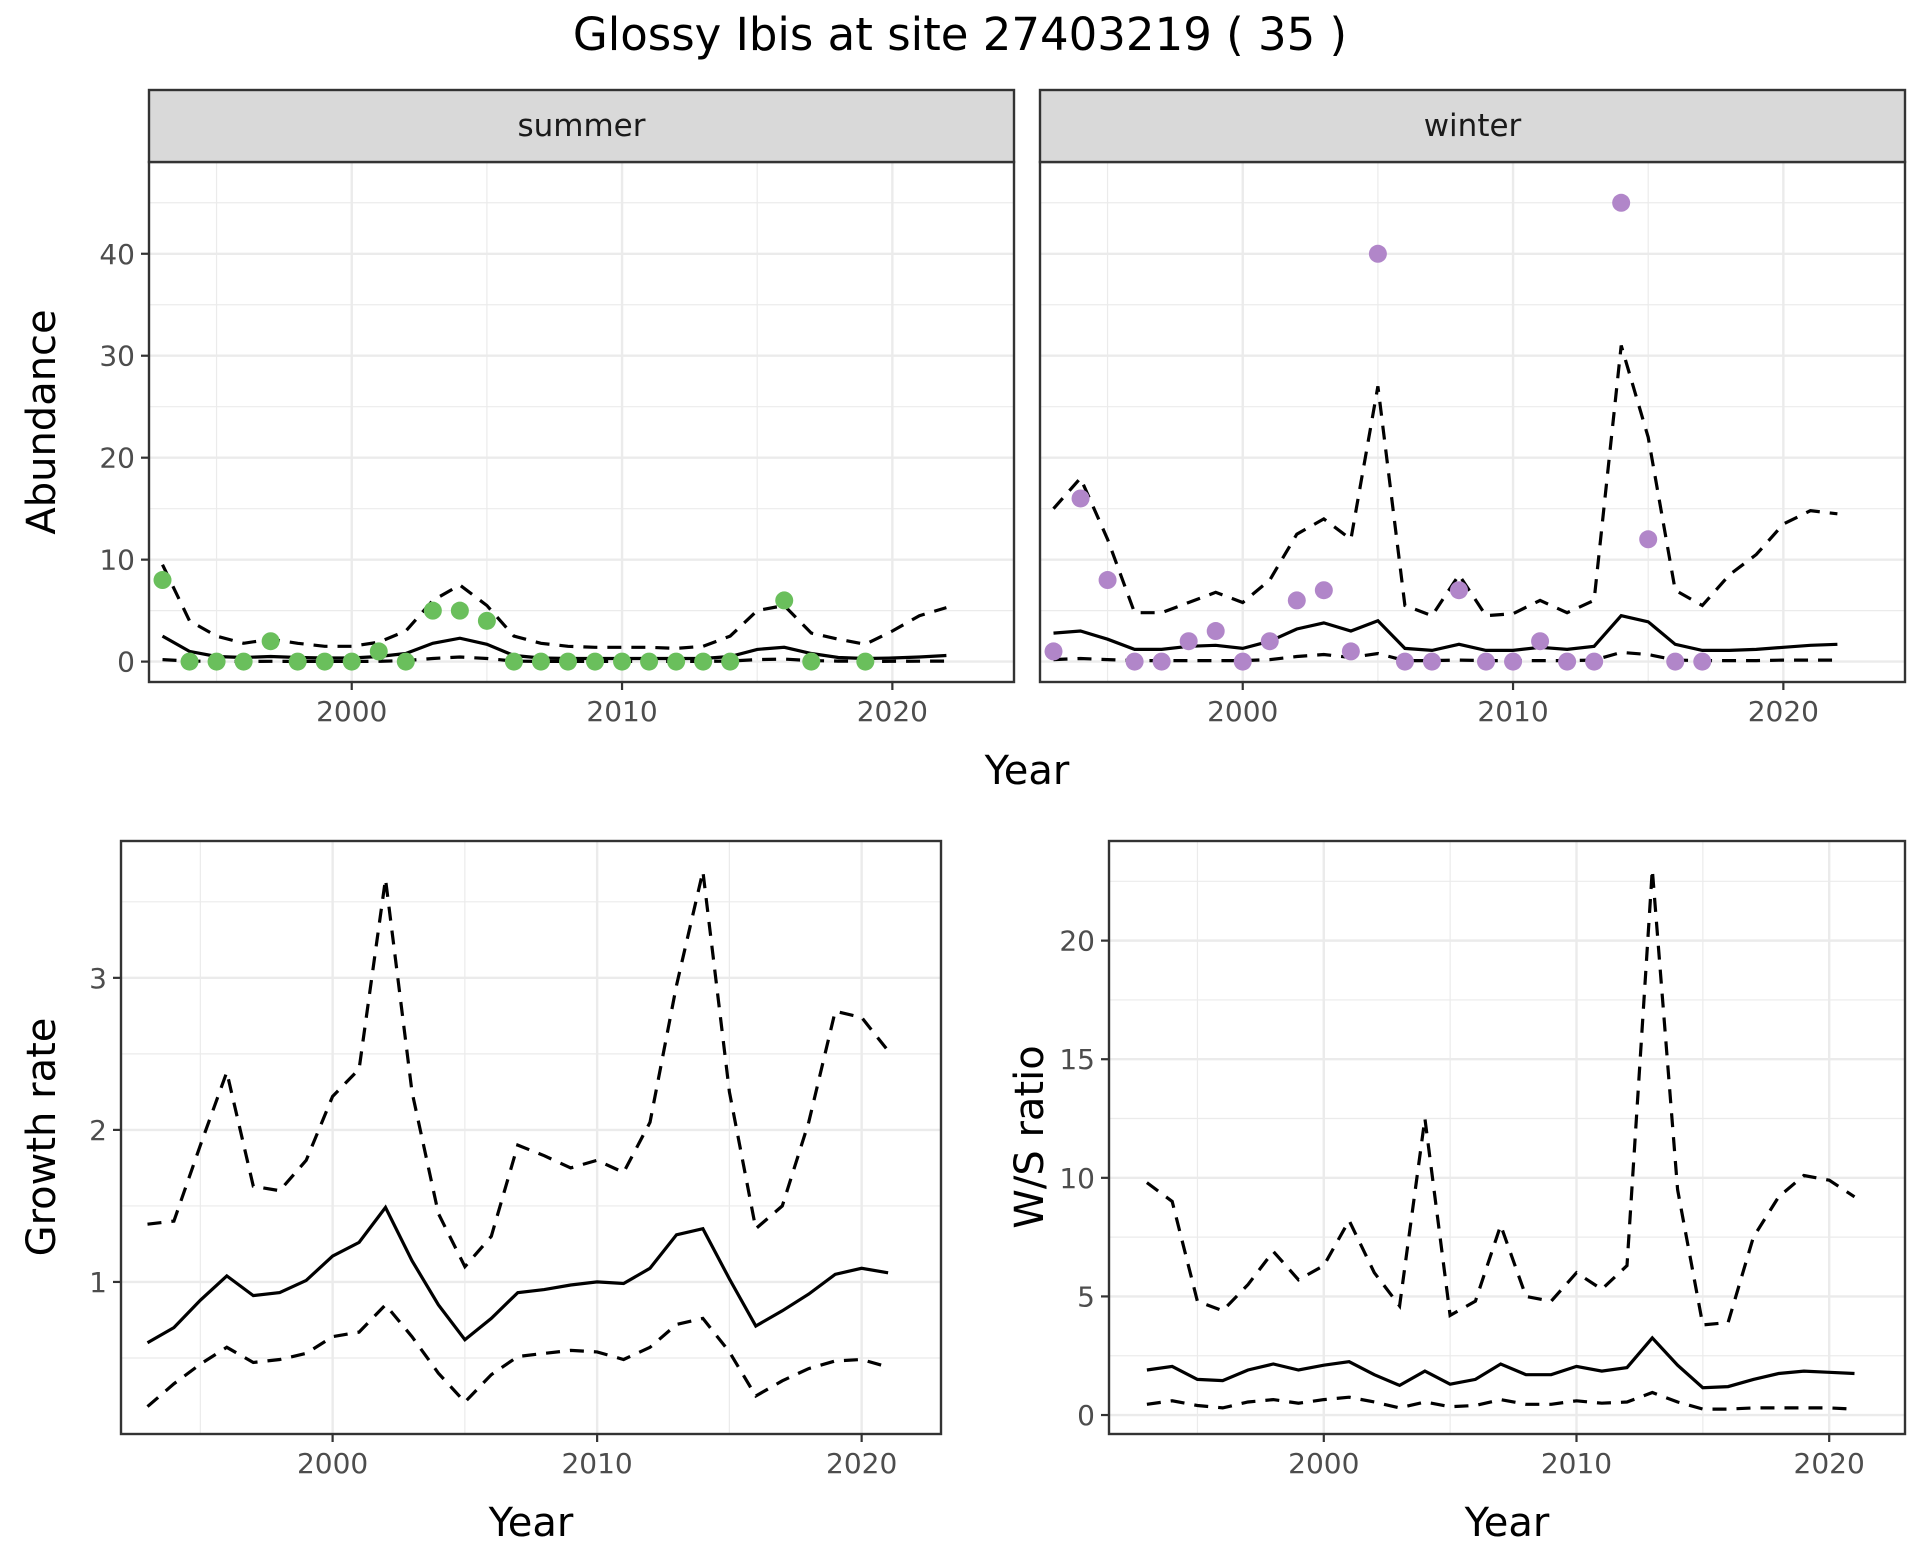  I want to click on ws_ratio-x-tick-label: 2010, so click(1576, 1463).